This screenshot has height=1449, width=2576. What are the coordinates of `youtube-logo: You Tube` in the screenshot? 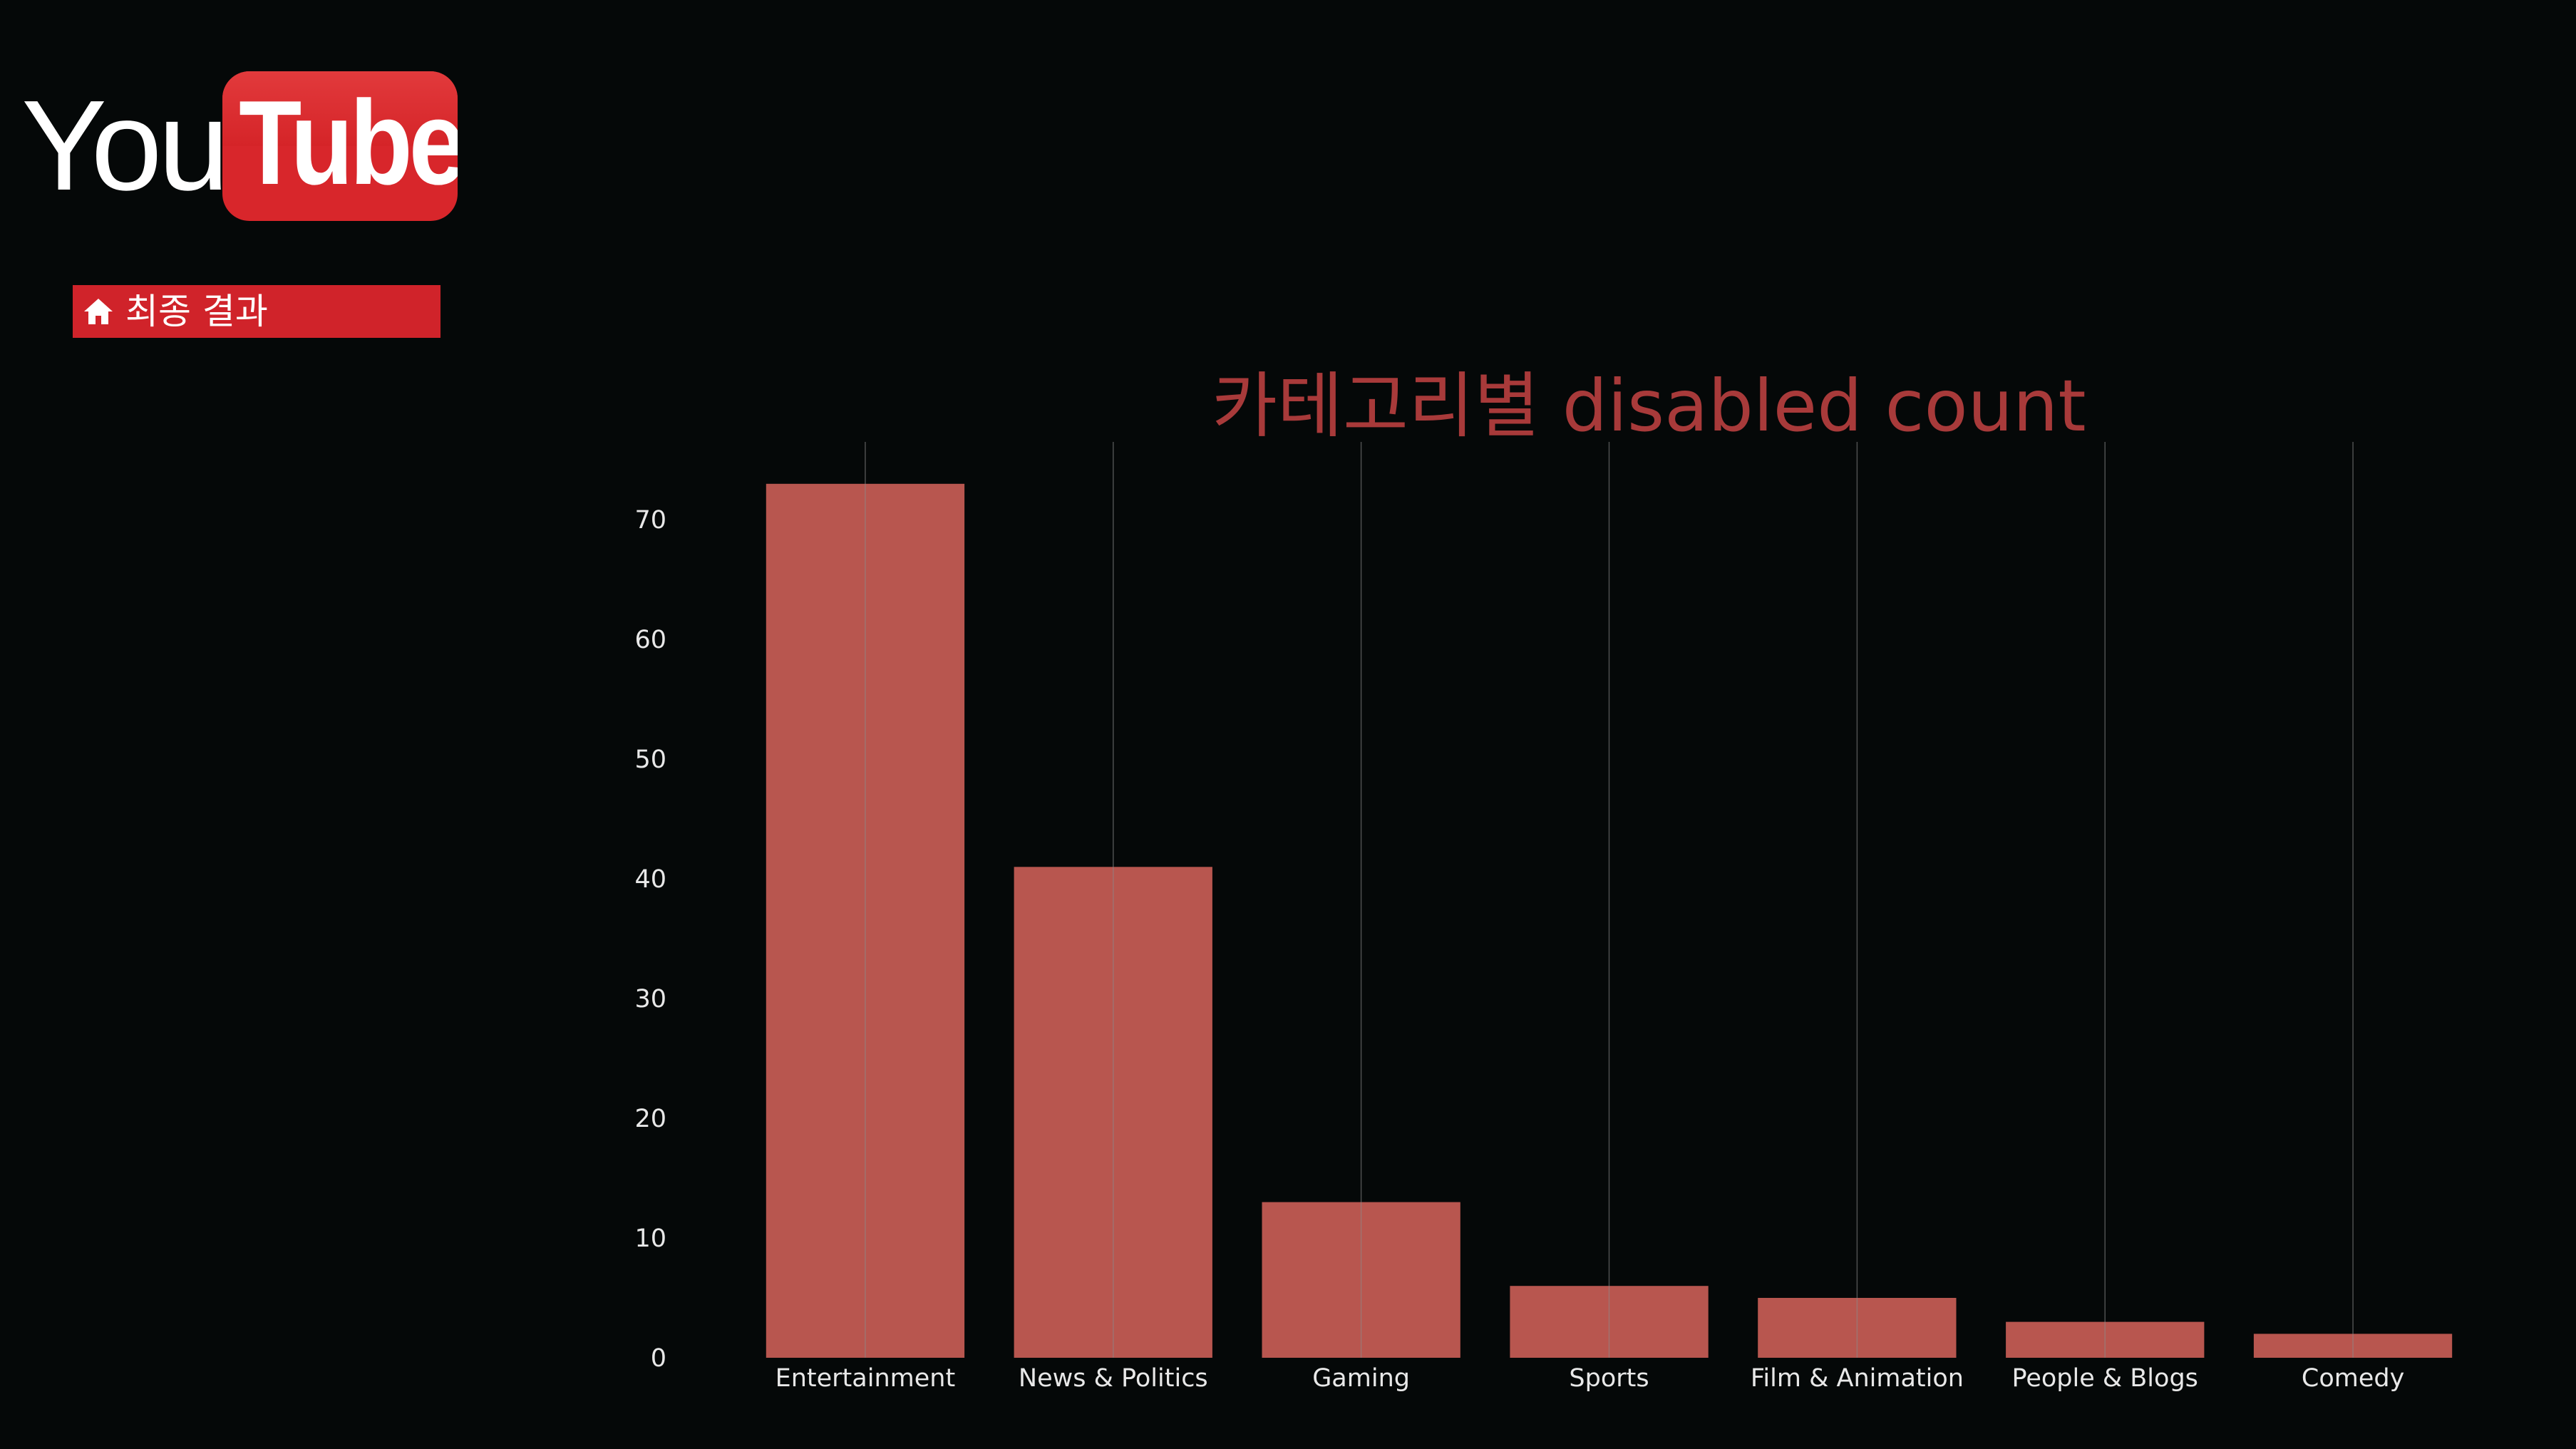 It's located at (239, 146).